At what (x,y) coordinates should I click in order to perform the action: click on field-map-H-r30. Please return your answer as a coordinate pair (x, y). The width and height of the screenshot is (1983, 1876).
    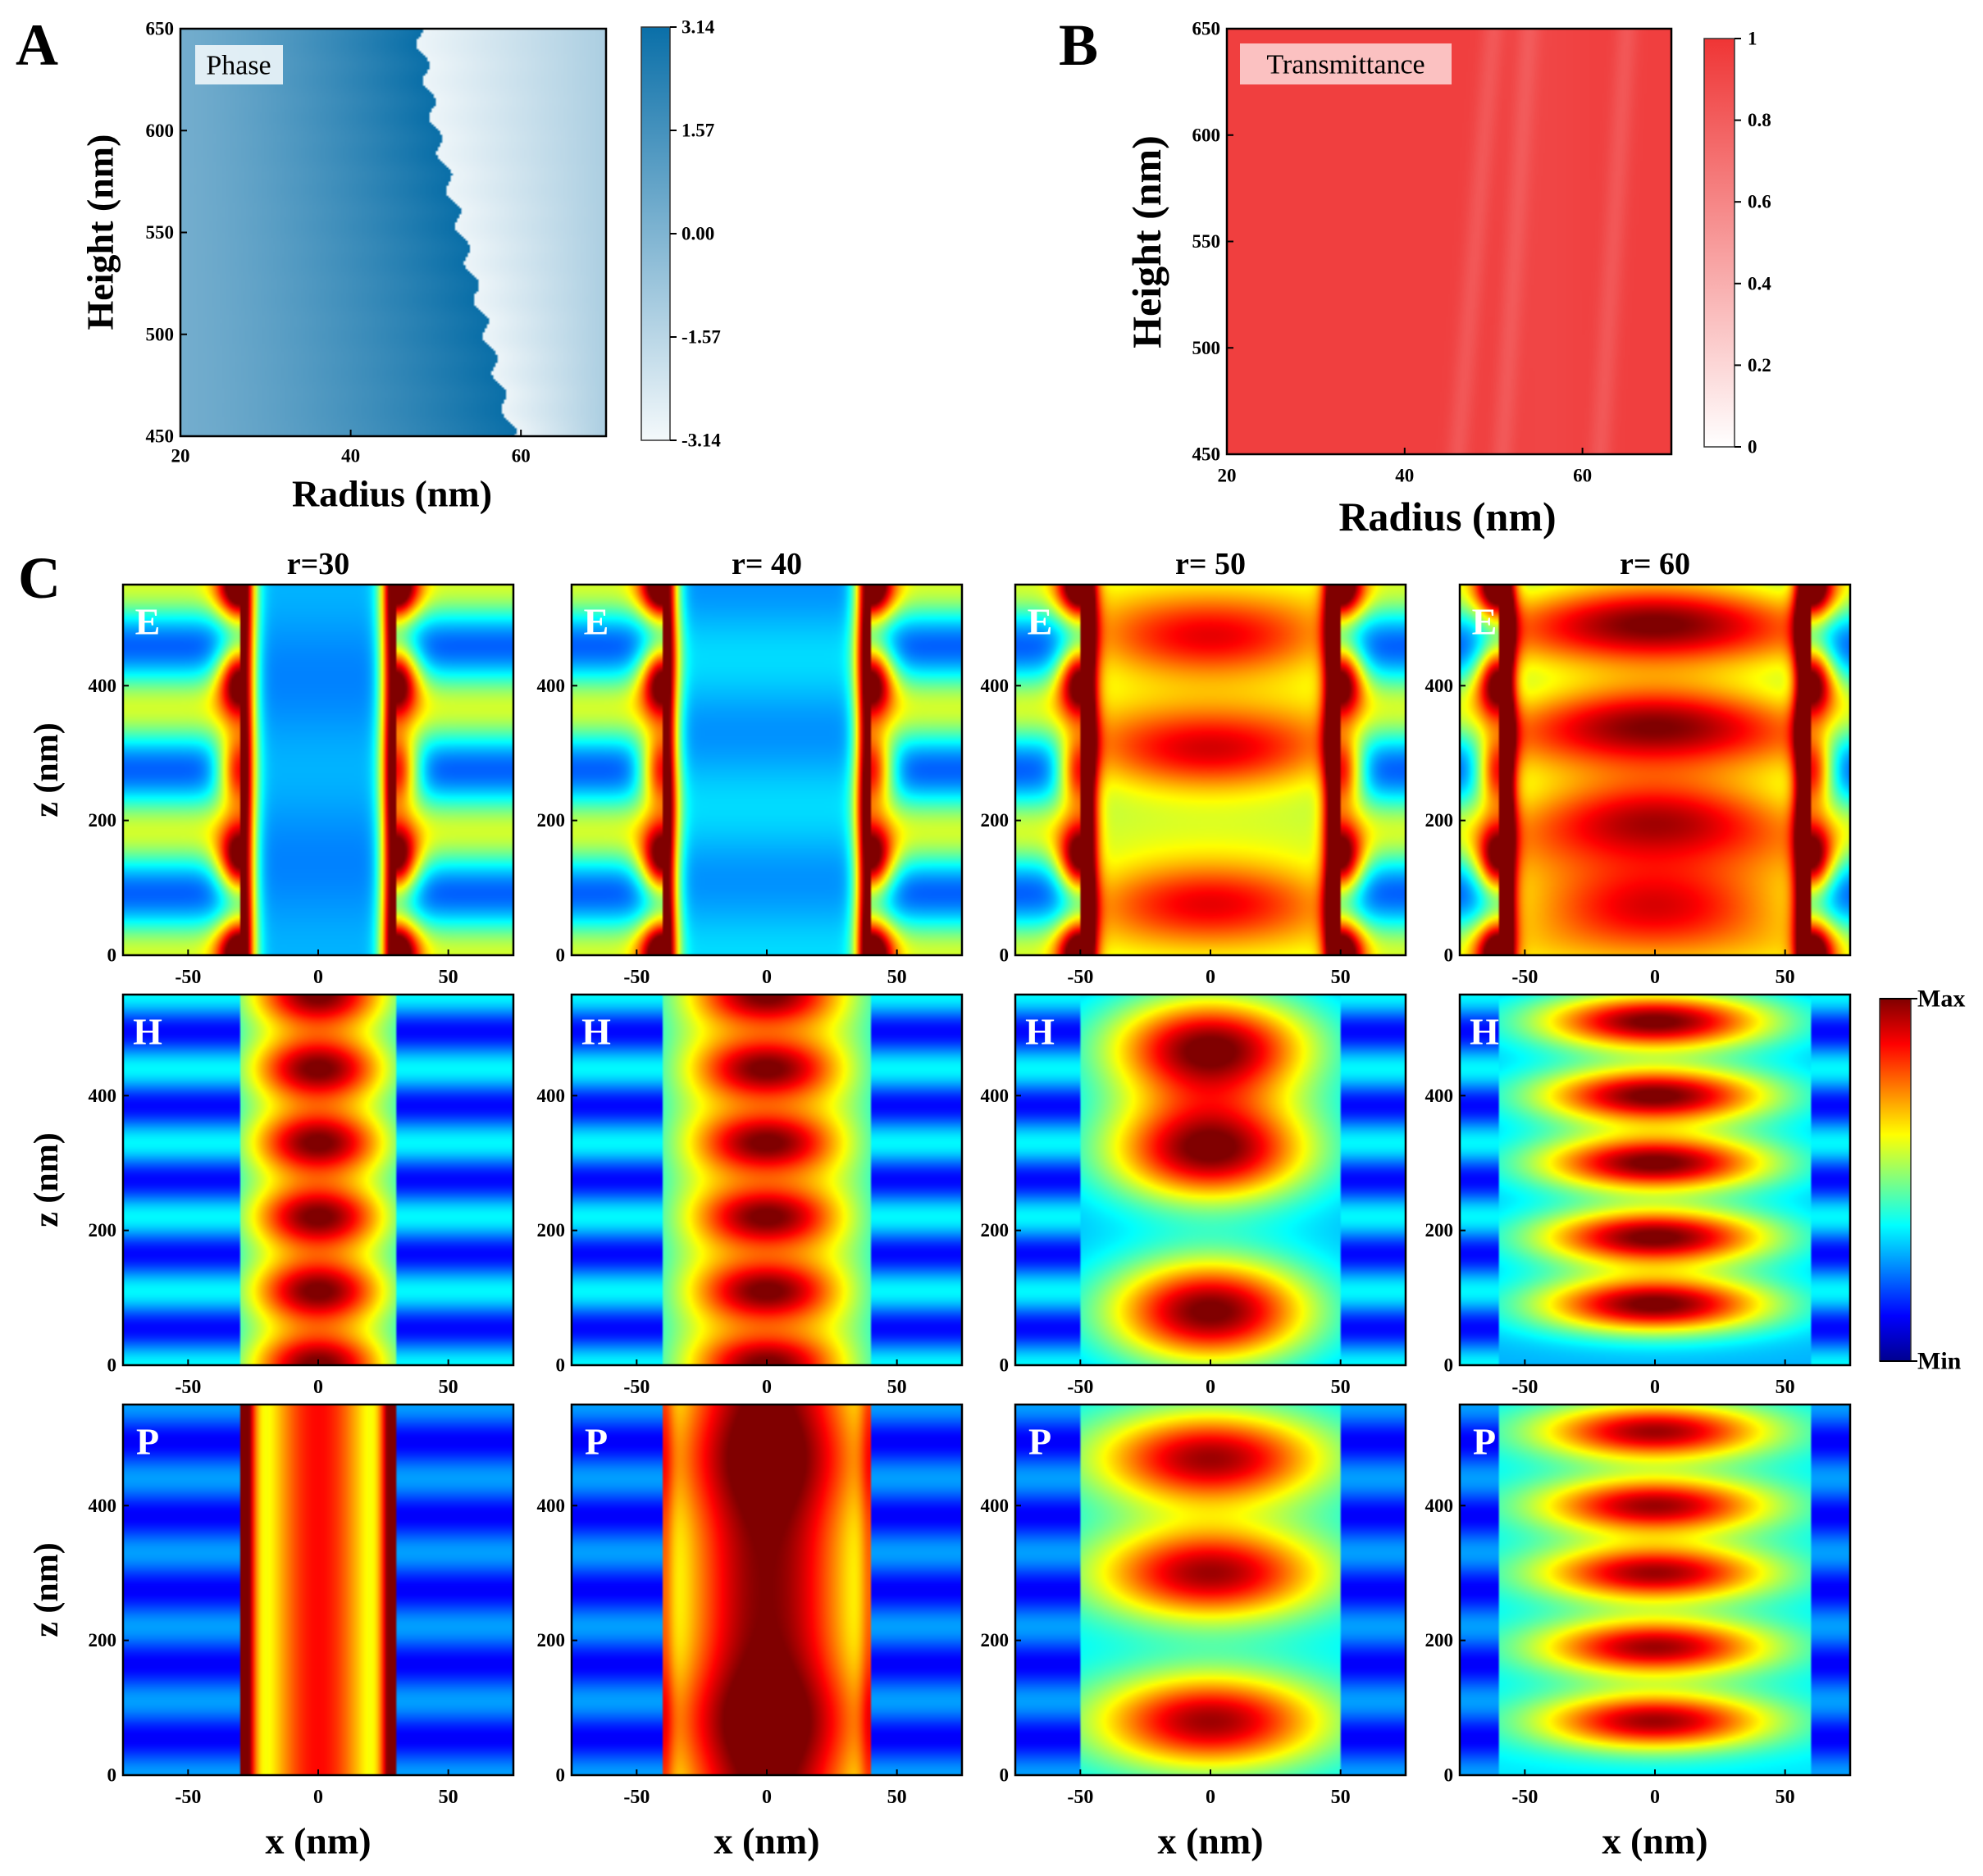
    Looking at the image, I should click on (318, 1180).